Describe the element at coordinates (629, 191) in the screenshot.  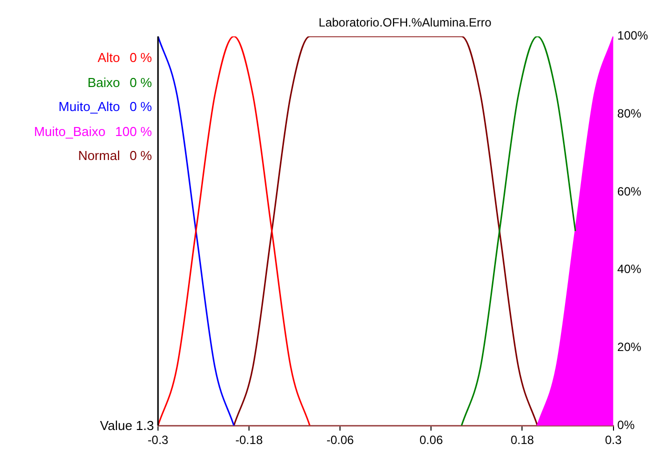
I see `y-tick-label: 60%` at that location.